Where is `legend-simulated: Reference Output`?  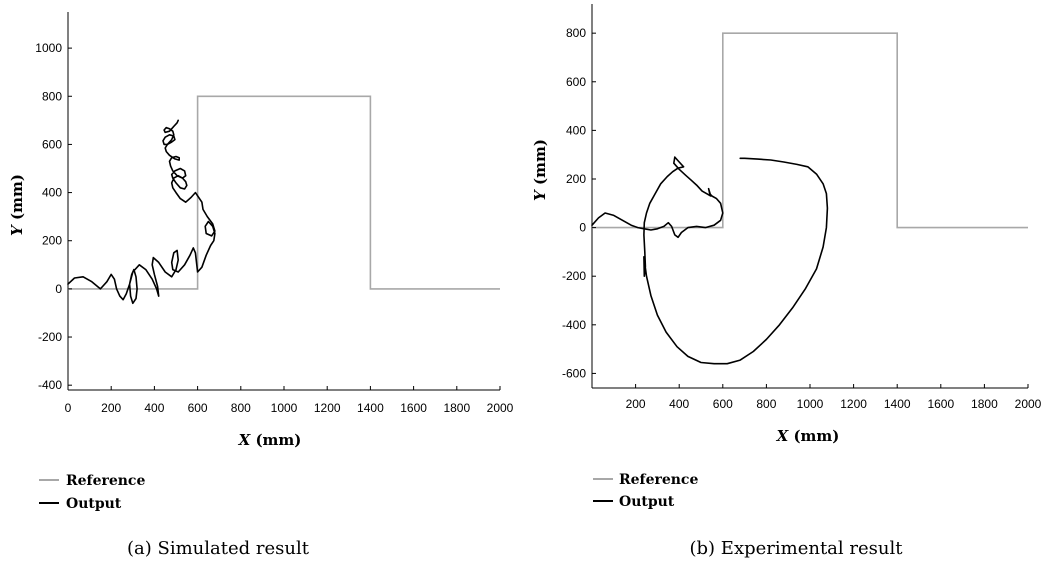
legend-simulated: Reference Output is located at coordinates (92, 492).